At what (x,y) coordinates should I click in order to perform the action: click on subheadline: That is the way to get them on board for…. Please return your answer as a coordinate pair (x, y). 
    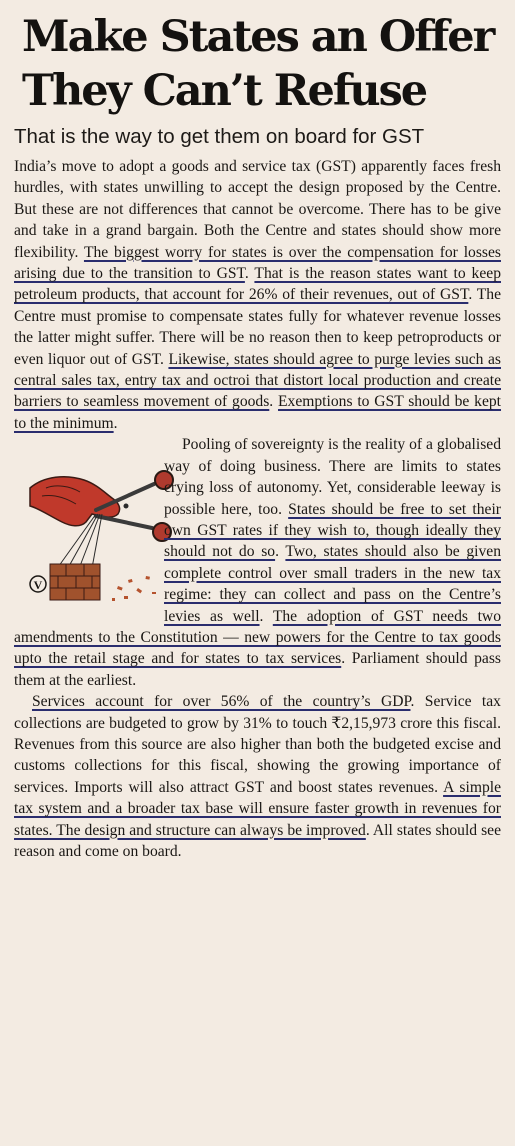
    Looking at the image, I should click on (219, 136).